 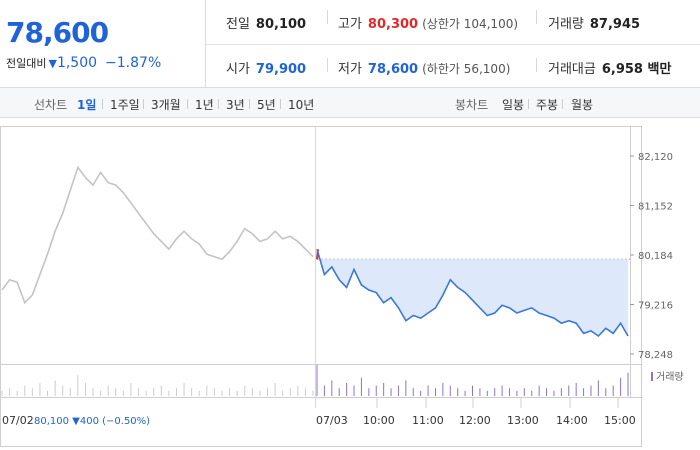 I want to click on change-row: 전일대비 ▼1,500 −1.87%, so click(x=83, y=63).